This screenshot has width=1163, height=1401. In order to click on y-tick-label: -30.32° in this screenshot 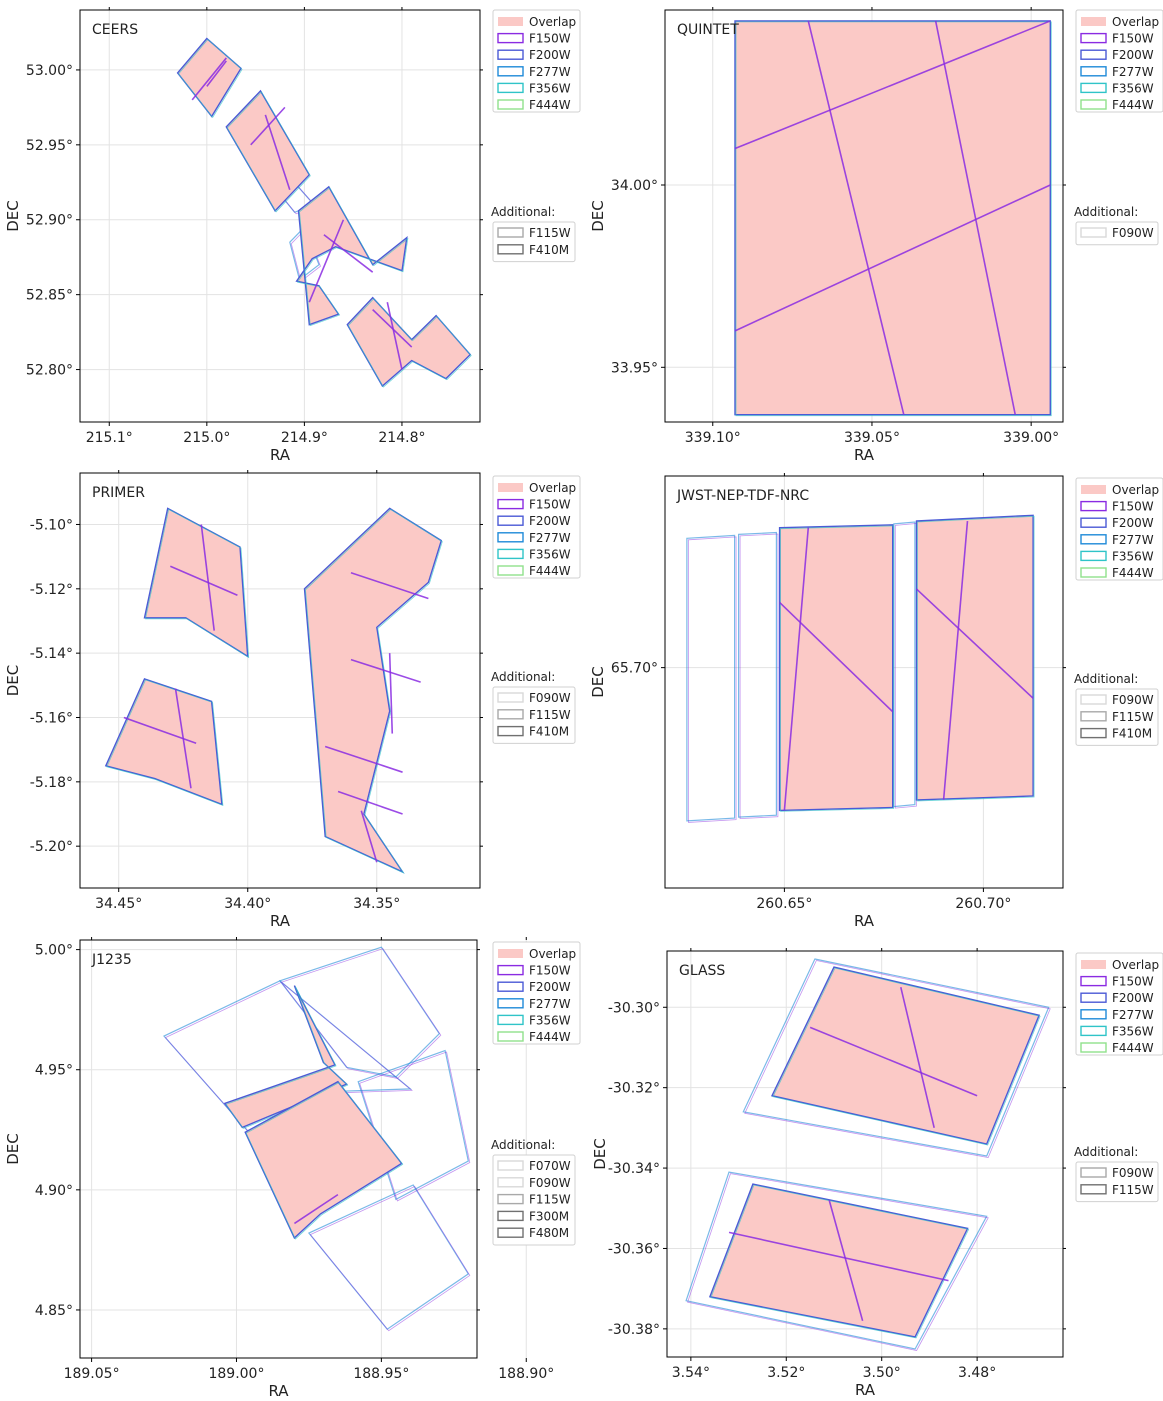, I will do `click(634, 1089)`.